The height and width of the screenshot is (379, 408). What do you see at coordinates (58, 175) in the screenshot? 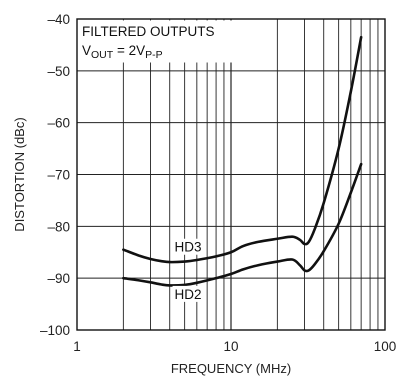
I see `y-tick-label: –70` at bounding box center [58, 175].